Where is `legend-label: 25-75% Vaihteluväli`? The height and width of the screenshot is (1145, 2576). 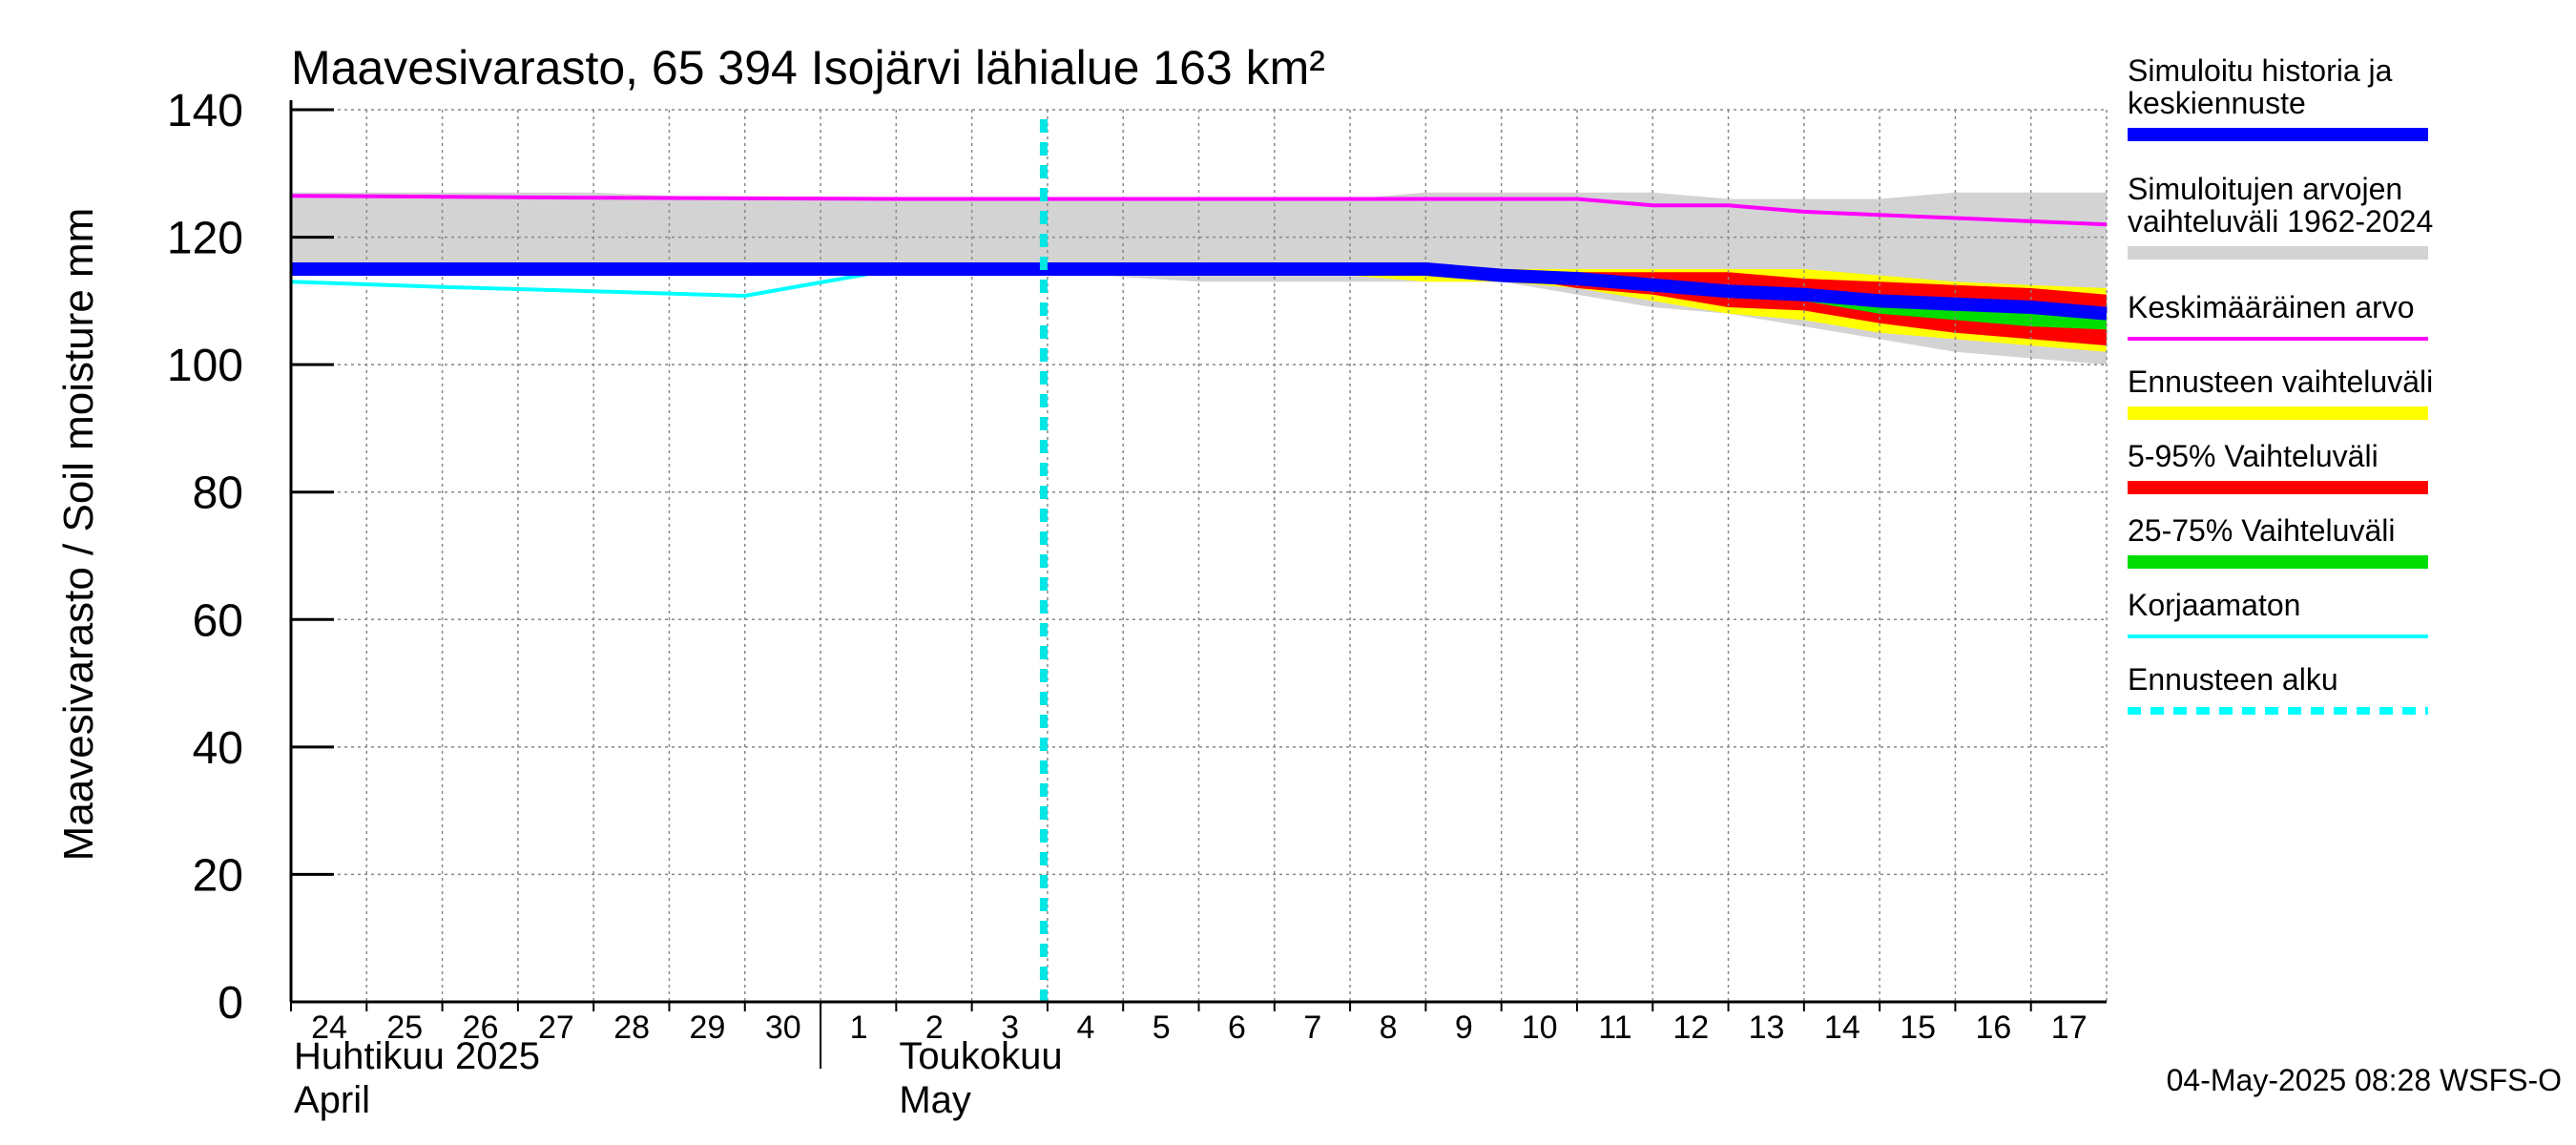
legend-label: 25-75% Vaihteluväli is located at coordinates (2261, 531).